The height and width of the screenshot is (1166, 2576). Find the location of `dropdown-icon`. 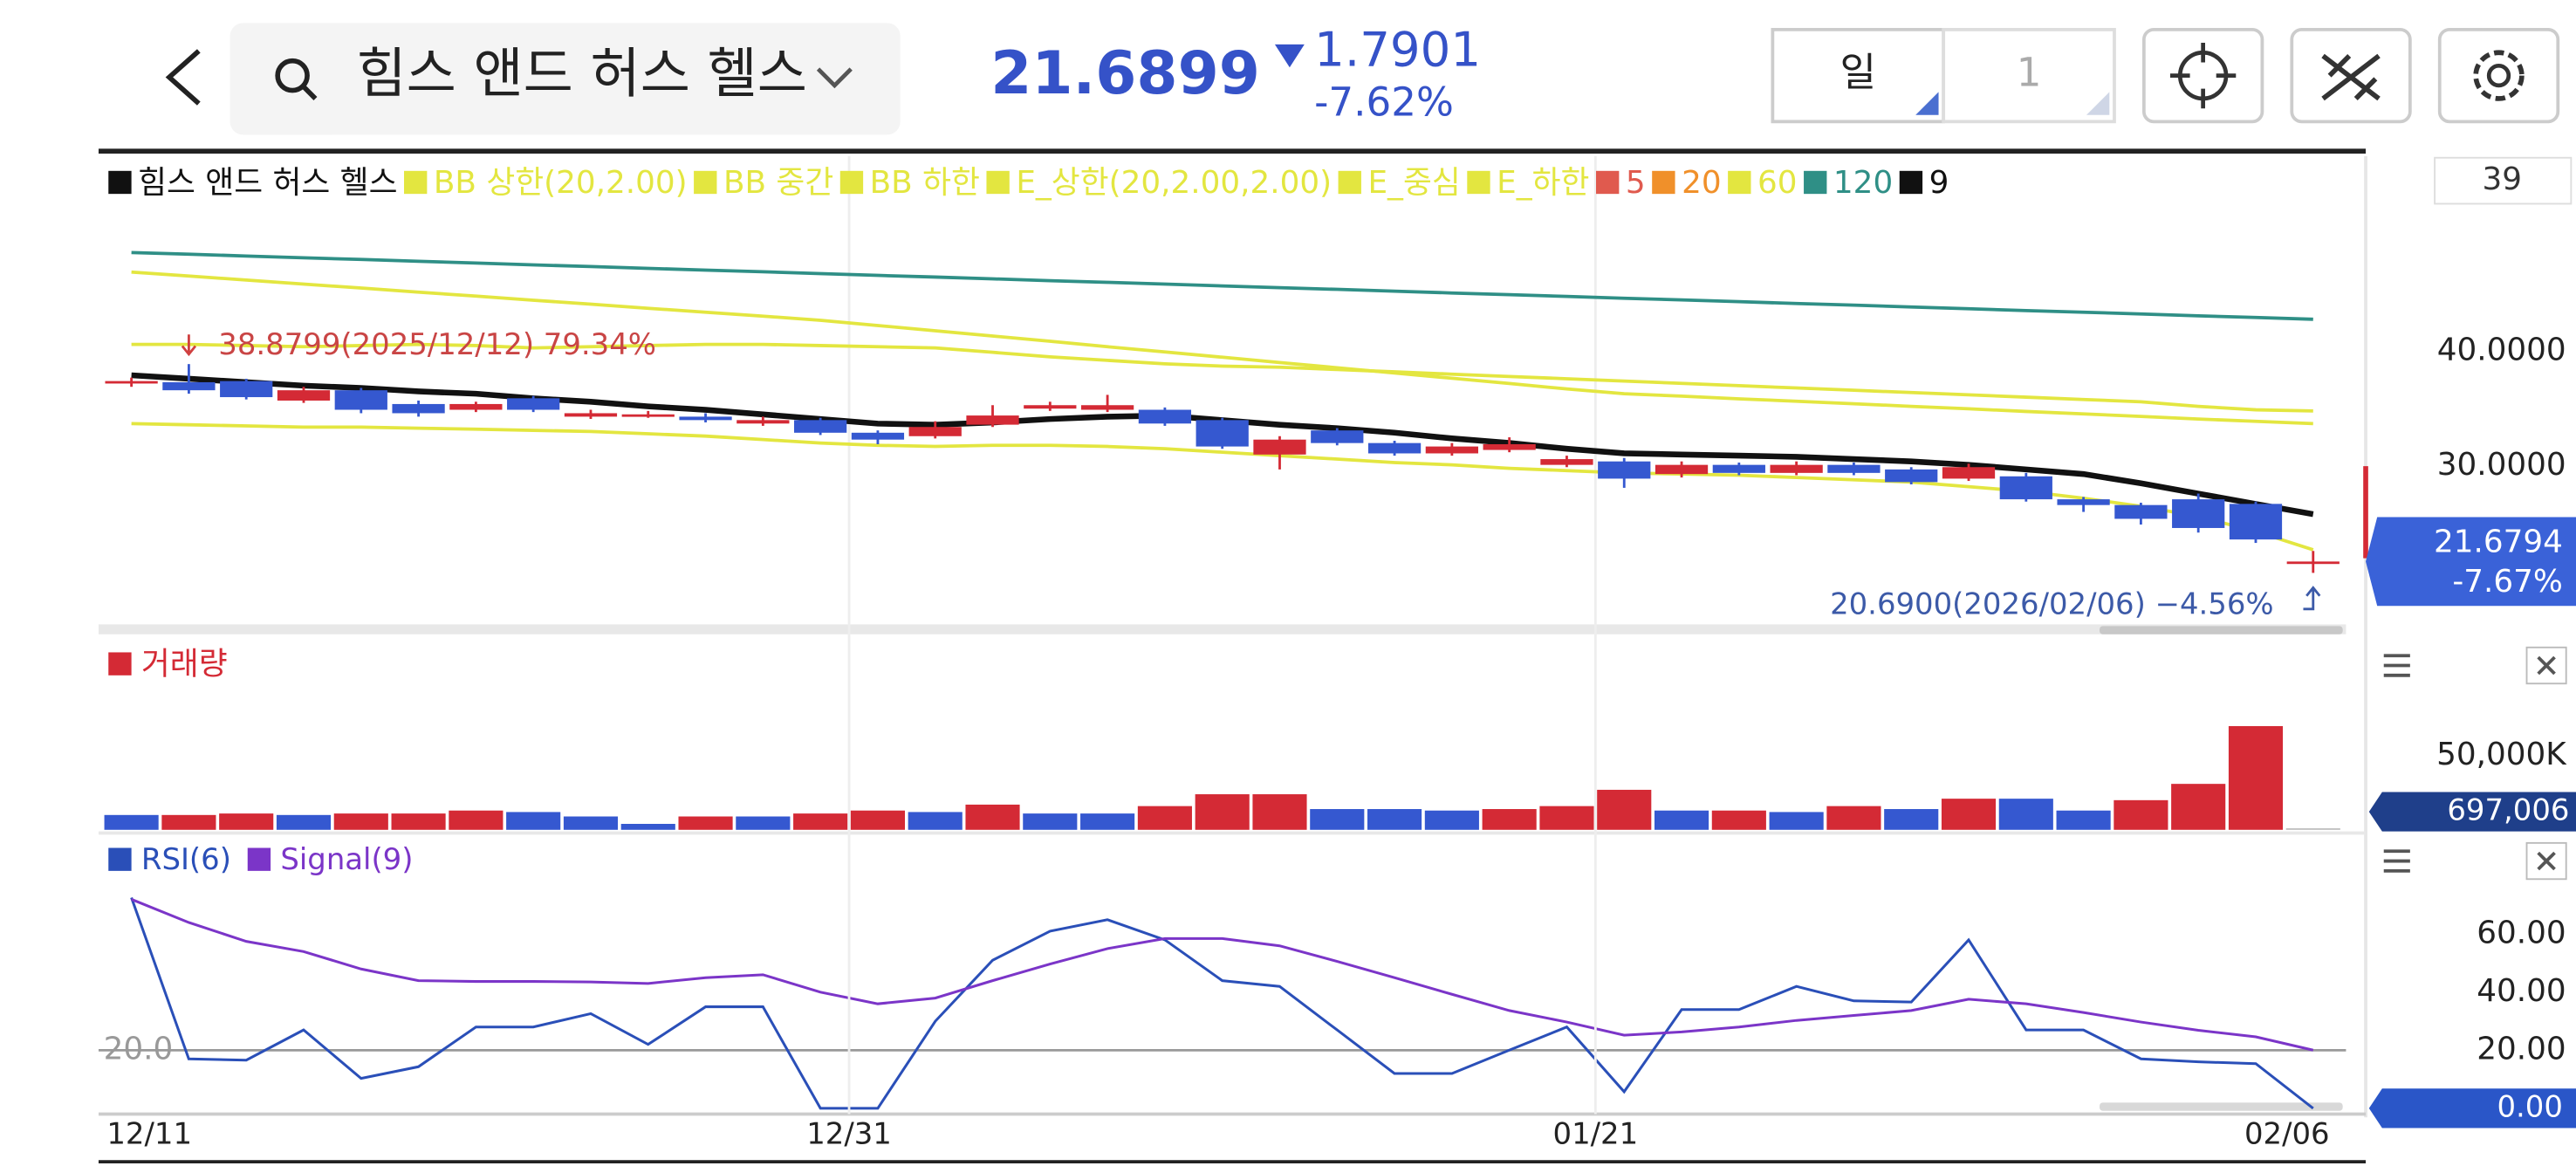

dropdown-icon is located at coordinates (834, 78).